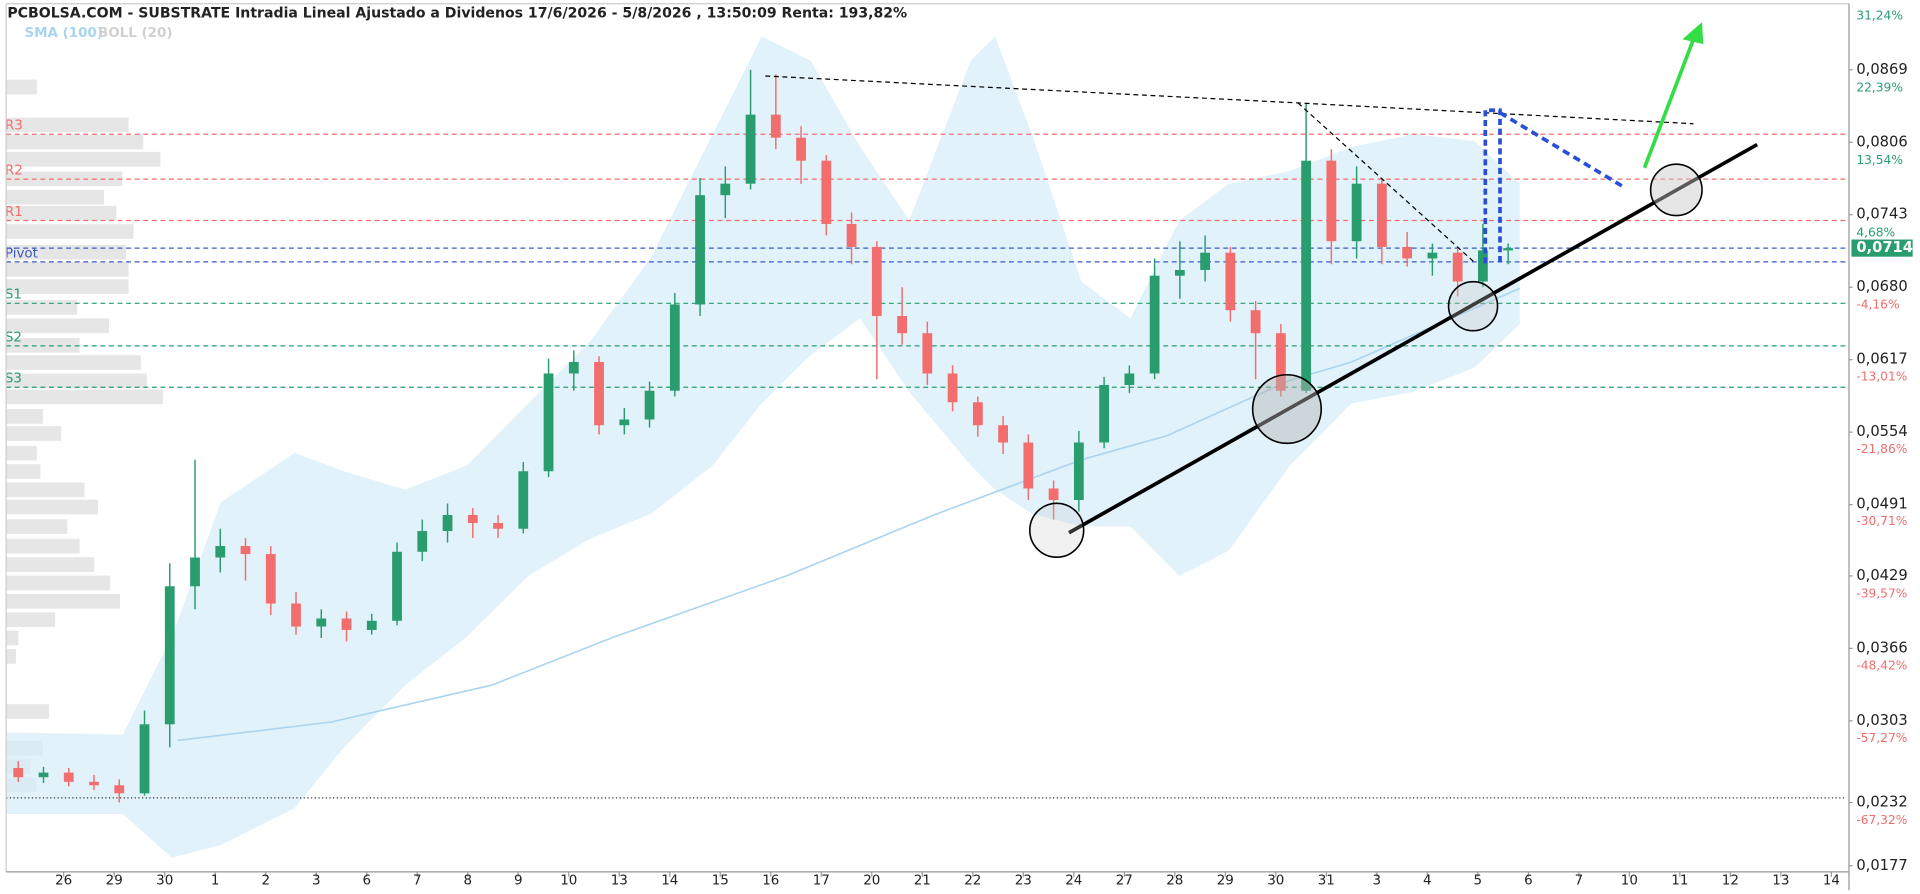  What do you see at coordinates (1881, 575) in the screenshot?
I see `y-tick-label: 0,0429` at bounding box center [1881, 575].